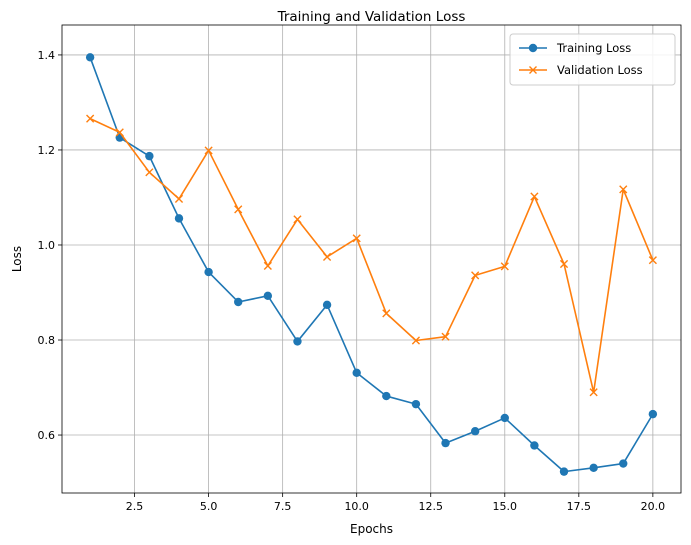  Describe the element at coordinates (209, 506) in the screenshot. I see `x-tick-label: 5.0` at that location.